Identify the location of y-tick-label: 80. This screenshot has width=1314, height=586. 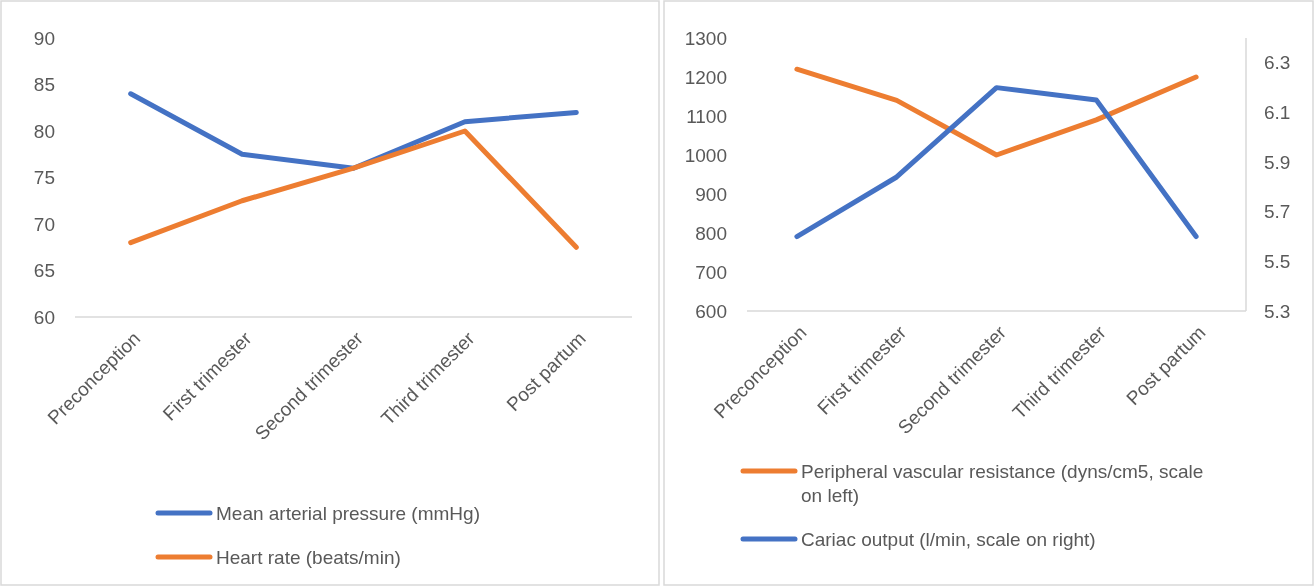
(44, 131).